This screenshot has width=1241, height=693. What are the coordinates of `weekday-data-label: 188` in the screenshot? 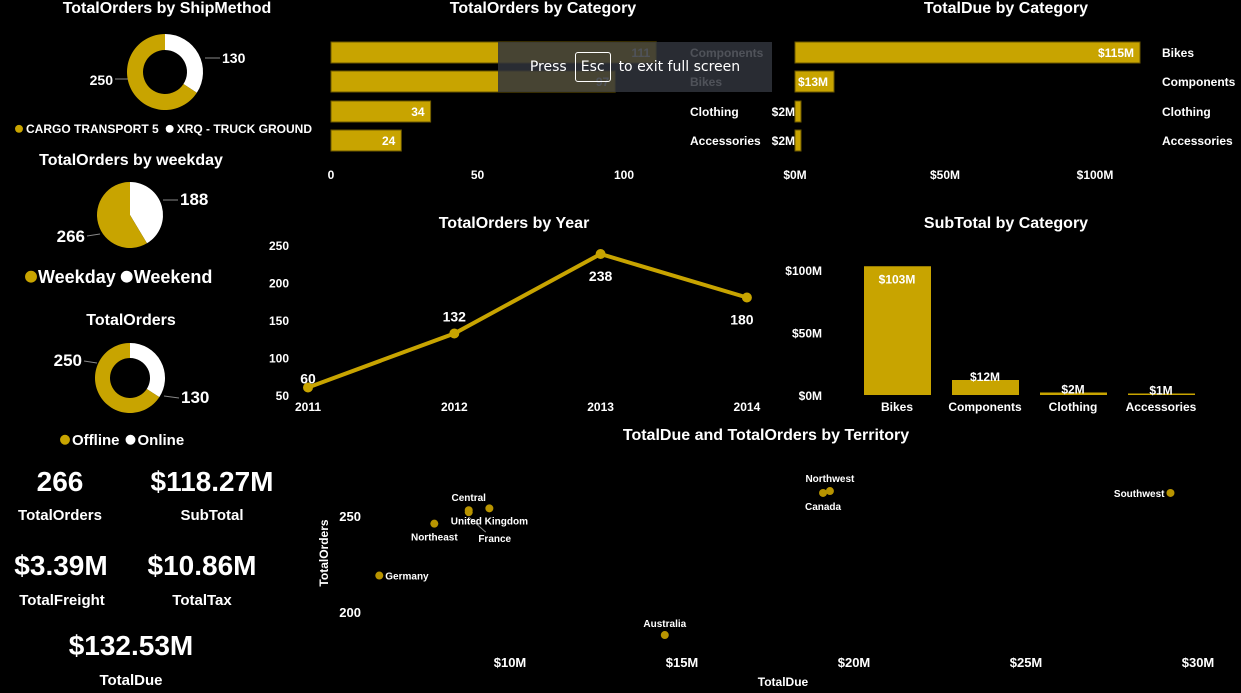 It's located at (194, 199).